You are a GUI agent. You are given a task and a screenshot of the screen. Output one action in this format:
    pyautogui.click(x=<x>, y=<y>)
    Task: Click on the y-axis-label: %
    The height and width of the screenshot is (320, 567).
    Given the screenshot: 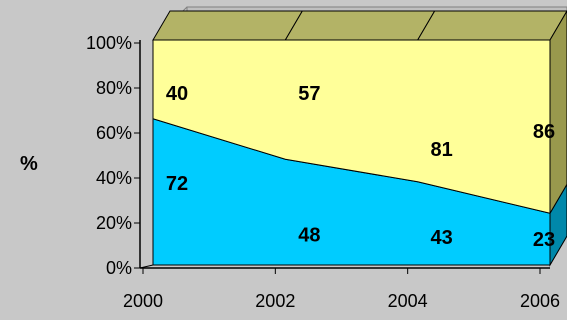 What is the action you would take?
    pyautogui.click(x=29, y=164)
    